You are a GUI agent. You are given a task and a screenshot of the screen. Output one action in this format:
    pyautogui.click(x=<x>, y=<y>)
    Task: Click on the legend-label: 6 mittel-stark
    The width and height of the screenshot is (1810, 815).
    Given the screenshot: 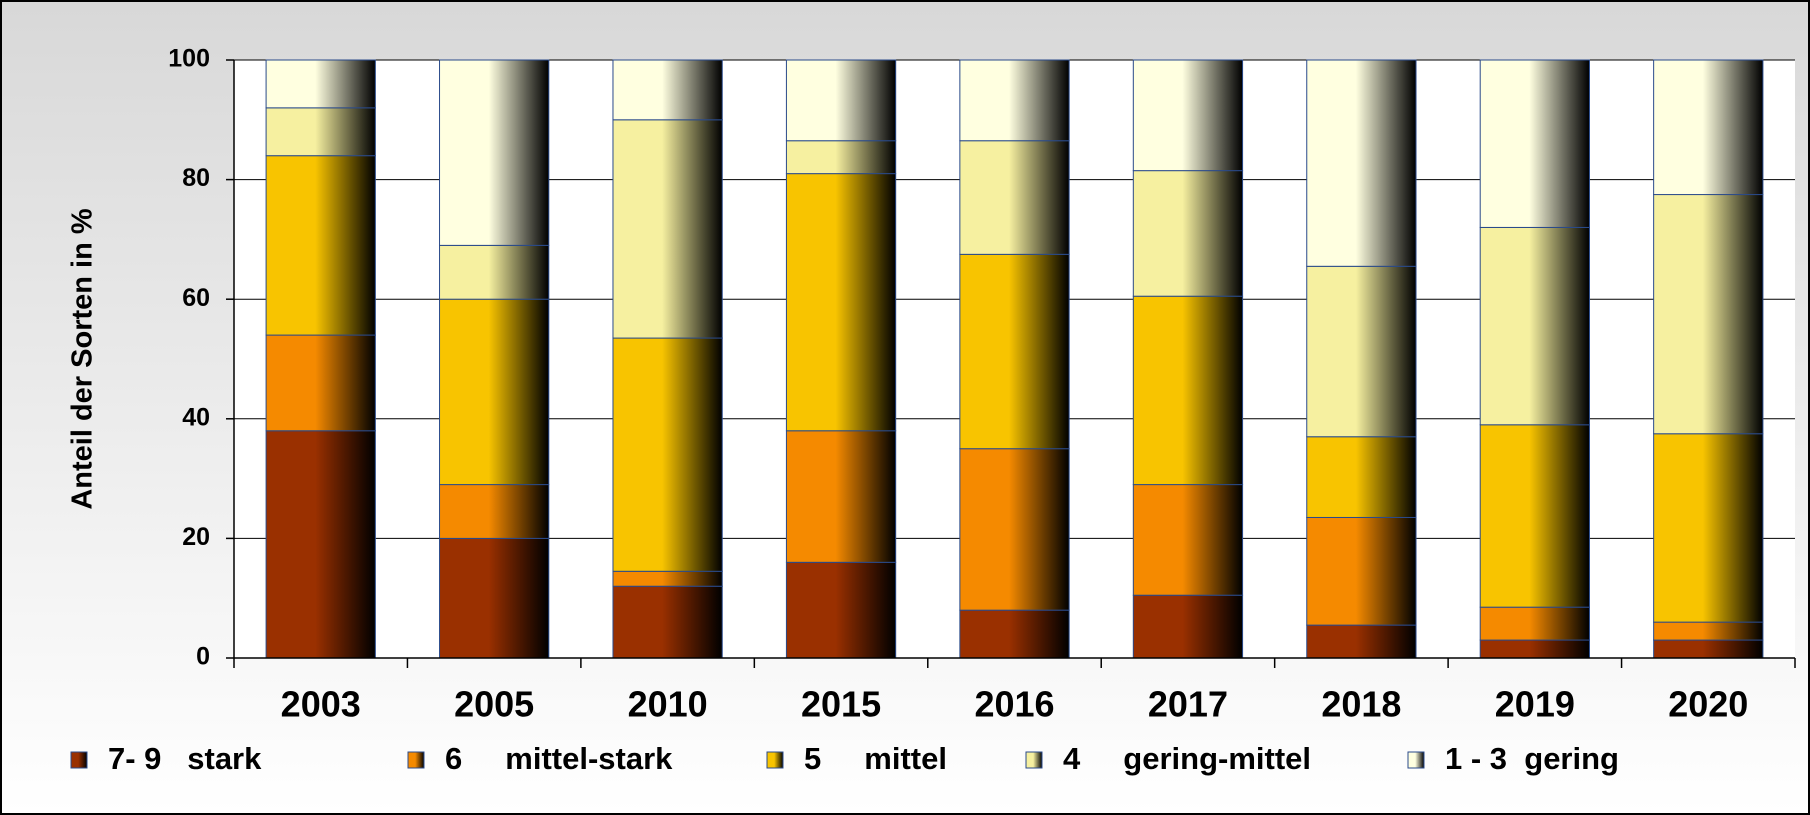 What is the action you would take?
    pyautogui.click(x=559, y=758)
    